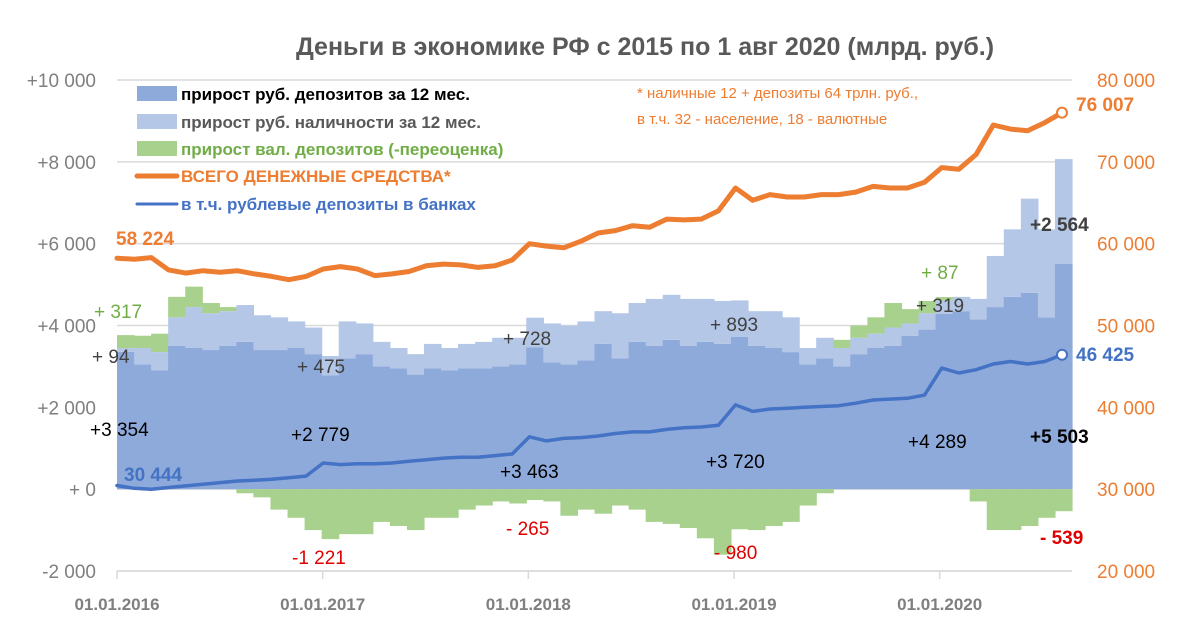 Image resolution: width=1200 pixels, height=630 pixels. I want to click on cash-label: + 728, so click(527, 339).